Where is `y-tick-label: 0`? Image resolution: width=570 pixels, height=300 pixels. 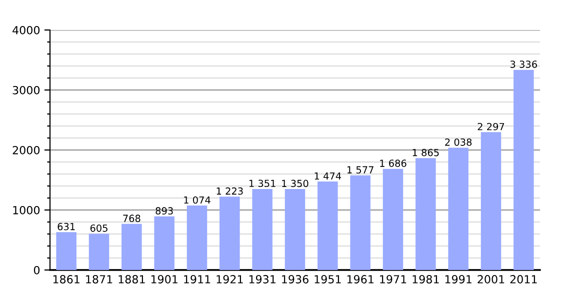
y-tick-label: 0 is located at coordinates (37, 270).